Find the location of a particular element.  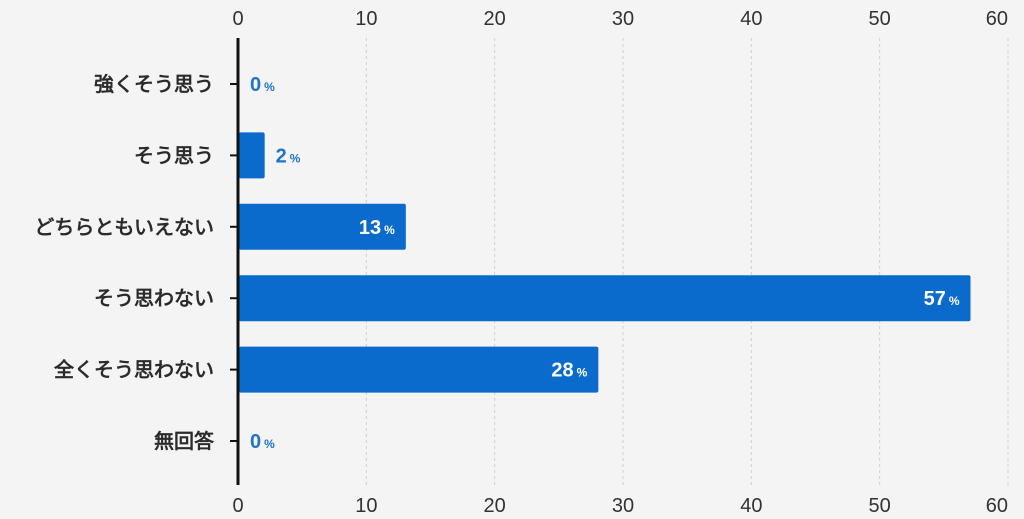

category-label: 無回答 is located at coordinates (184, 441).